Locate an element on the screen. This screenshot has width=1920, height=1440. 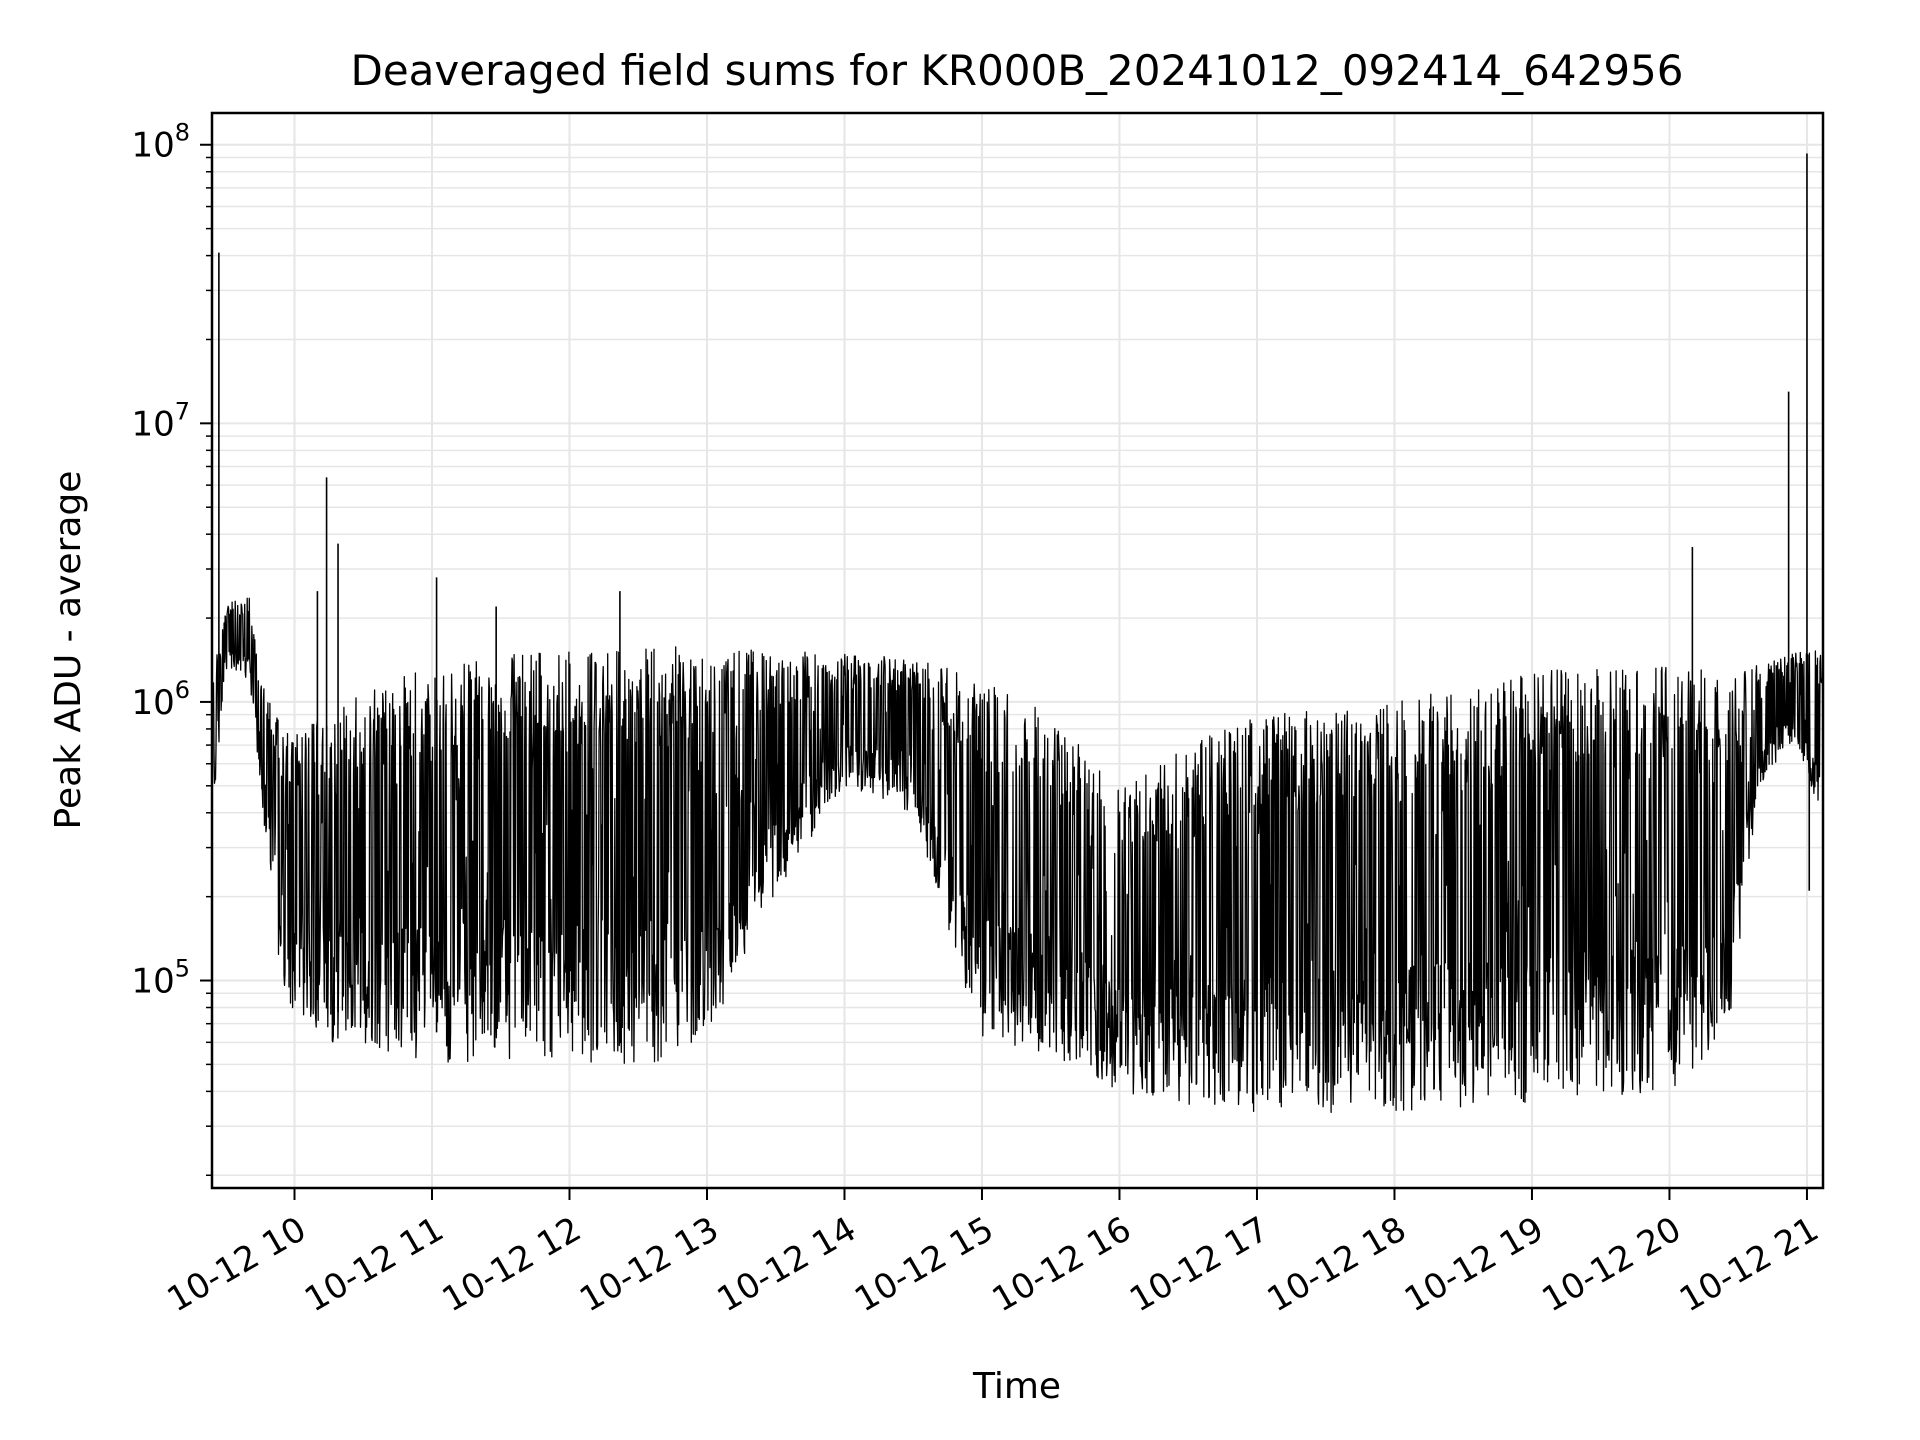
y-tick-label: 10⁸ is located at coordinates (160, 142).